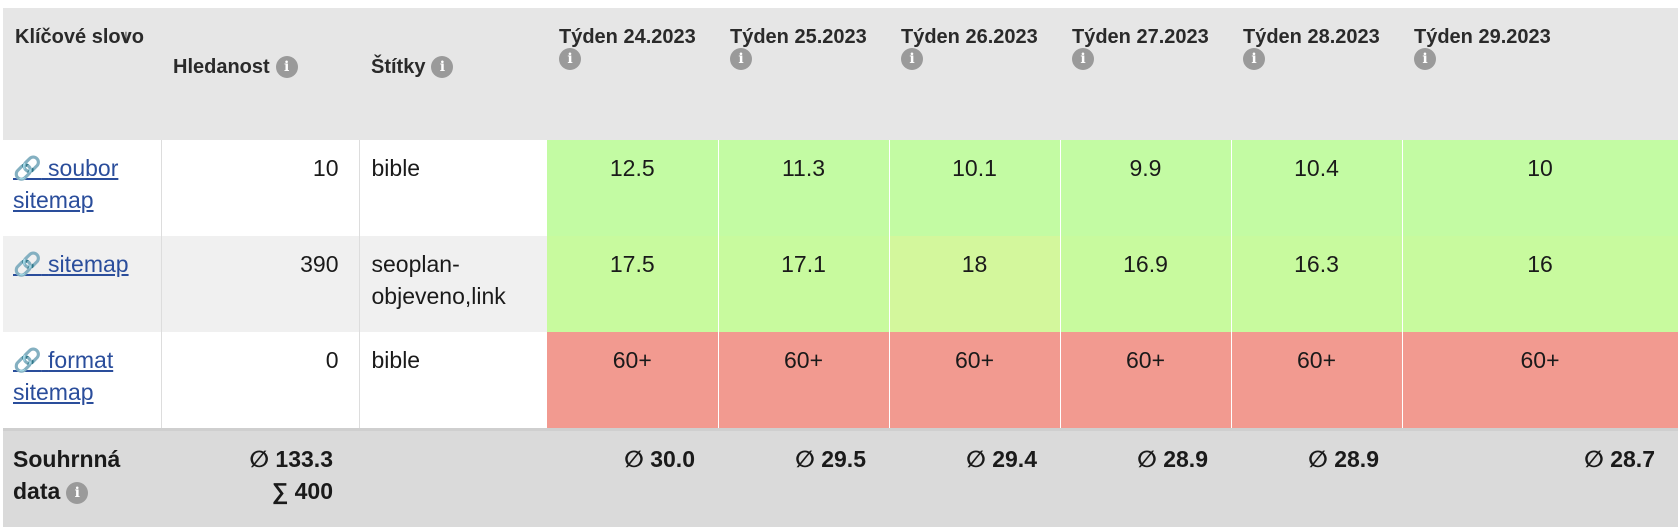 The width and height of the screenshot is (1678, 527). What do you see at coordinates (969, 37) in the screenshot?
I see `header-week-label: Týden 26.2023` at bounding box center [969, 37].